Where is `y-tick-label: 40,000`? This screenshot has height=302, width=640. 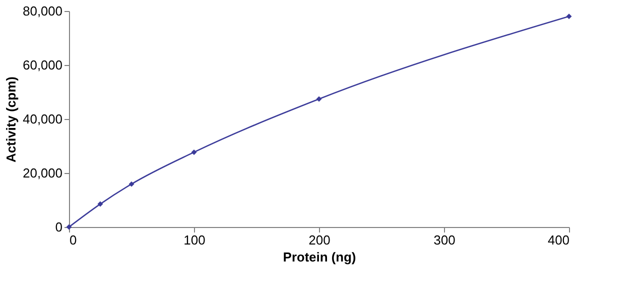 y-tick-label: 40,000 is located at coordinates (42, 119).